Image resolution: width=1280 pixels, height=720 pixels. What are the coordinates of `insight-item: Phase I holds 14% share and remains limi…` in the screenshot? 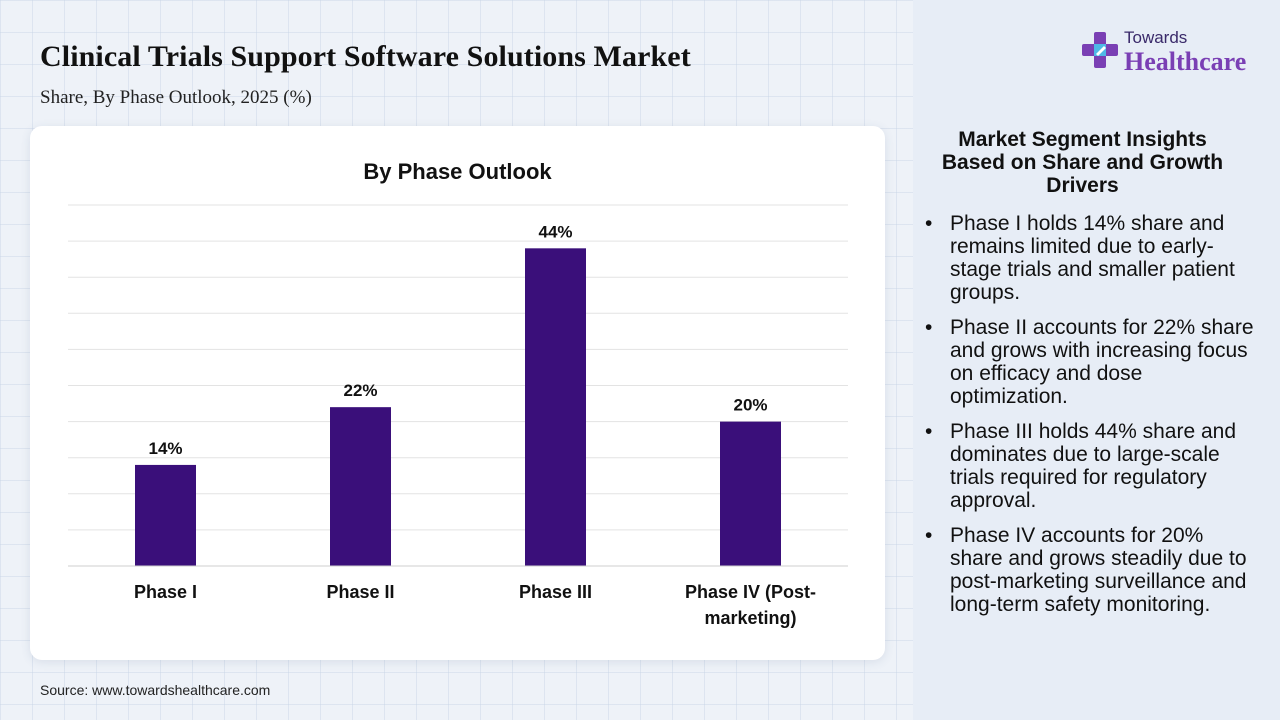 It's located at (1090, 258).